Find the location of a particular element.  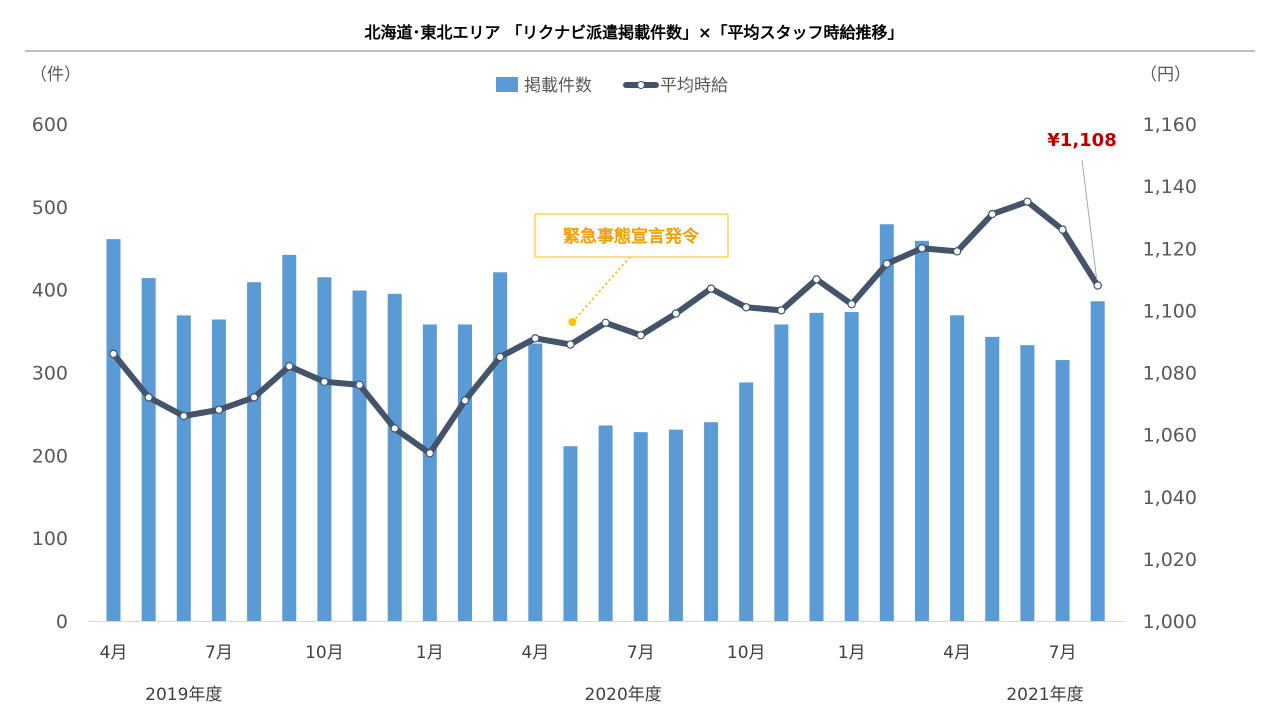

value-leader-line is located at coordinates (1089, 219).